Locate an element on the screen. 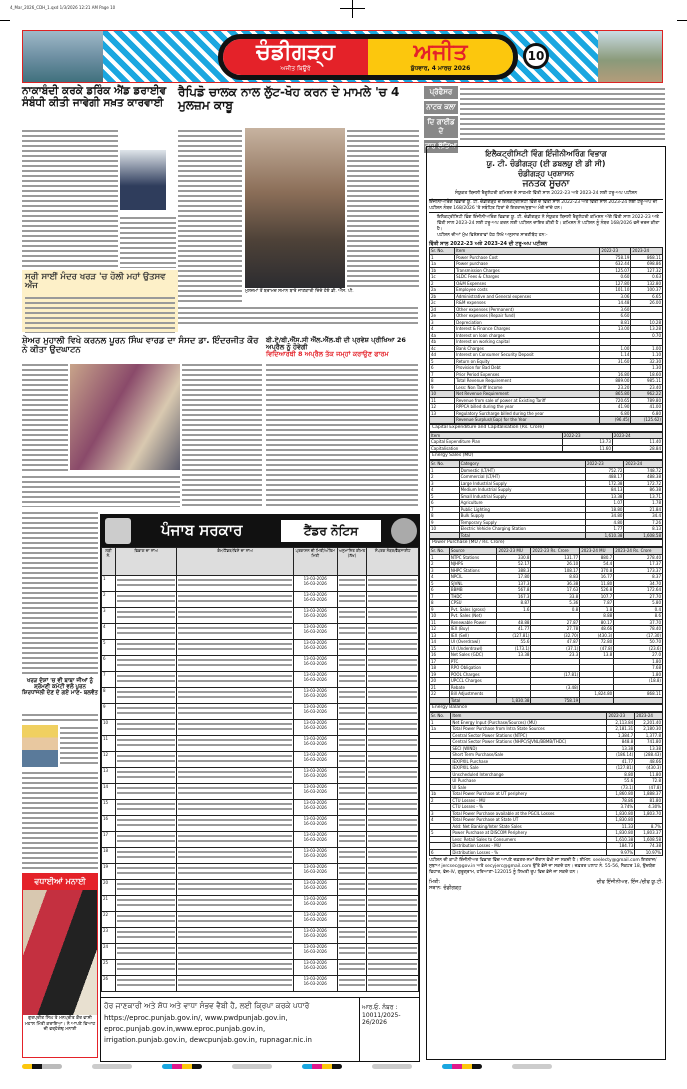  serial-cell: 6 is located at coordinates (439, 590).